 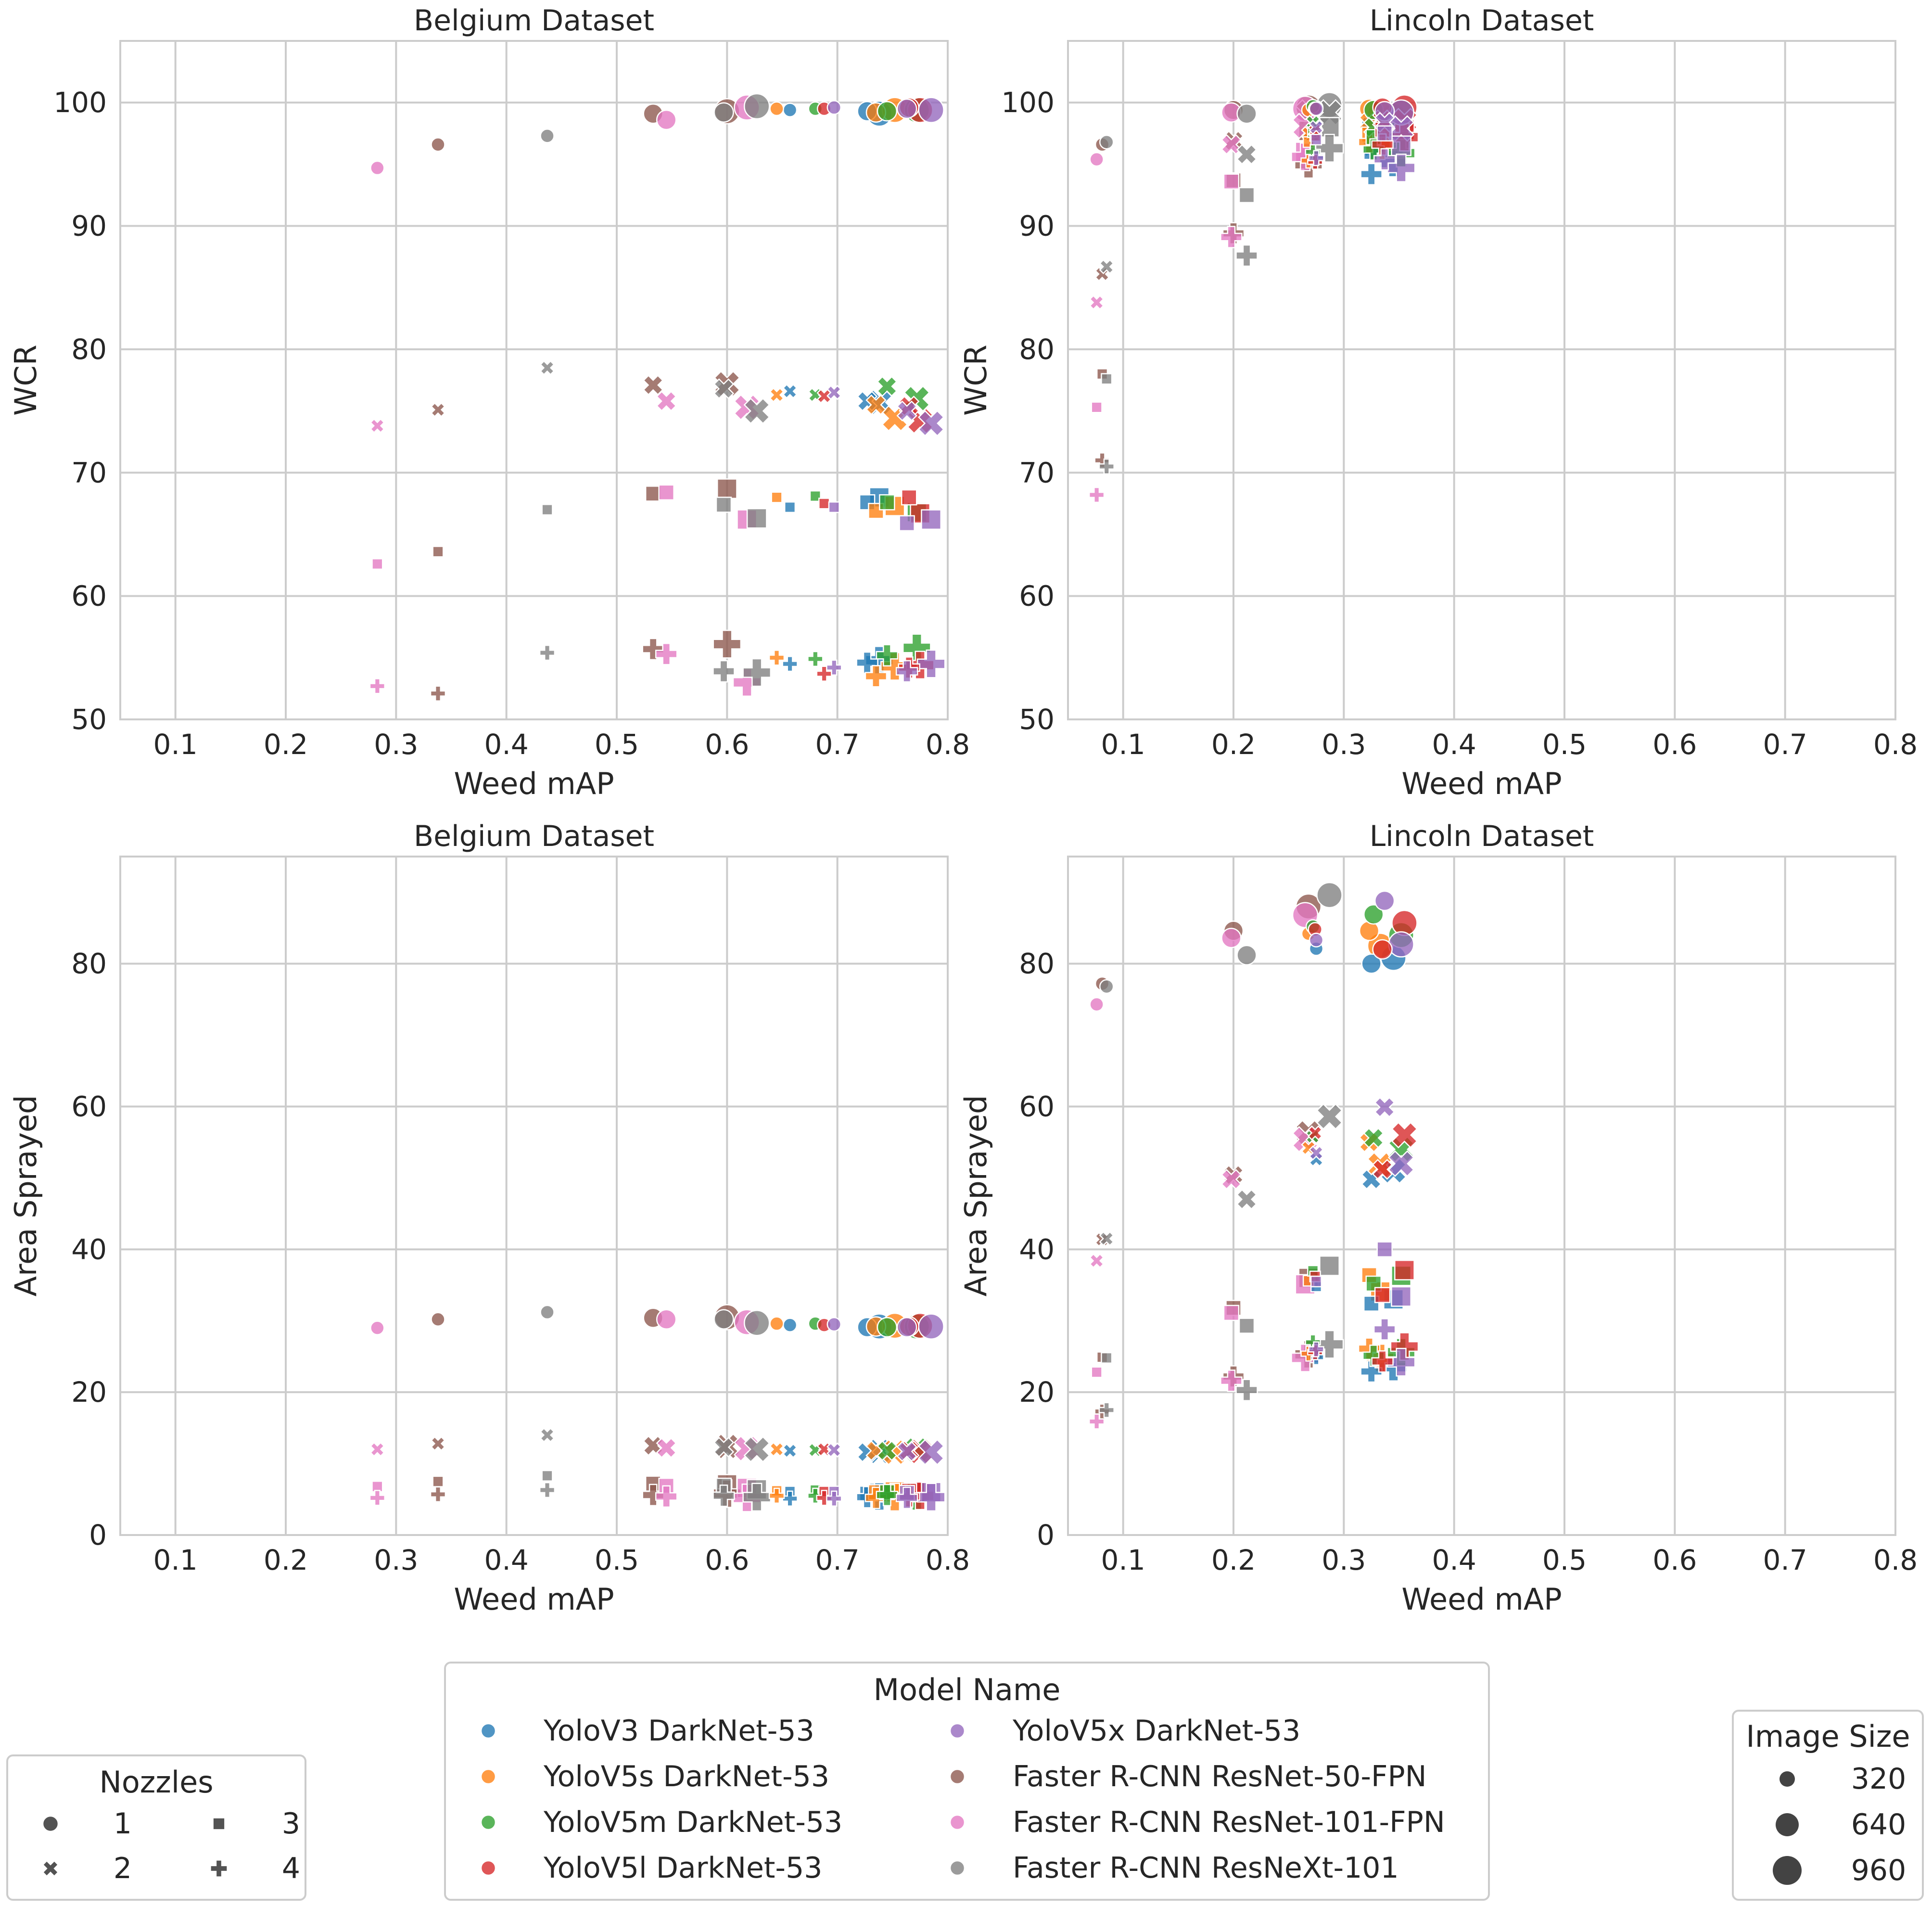 What do you see at coordinates (1454, 744) in the screenshot?
I see `x-tick-label: 0.4` at bounding box center [1454, 744].